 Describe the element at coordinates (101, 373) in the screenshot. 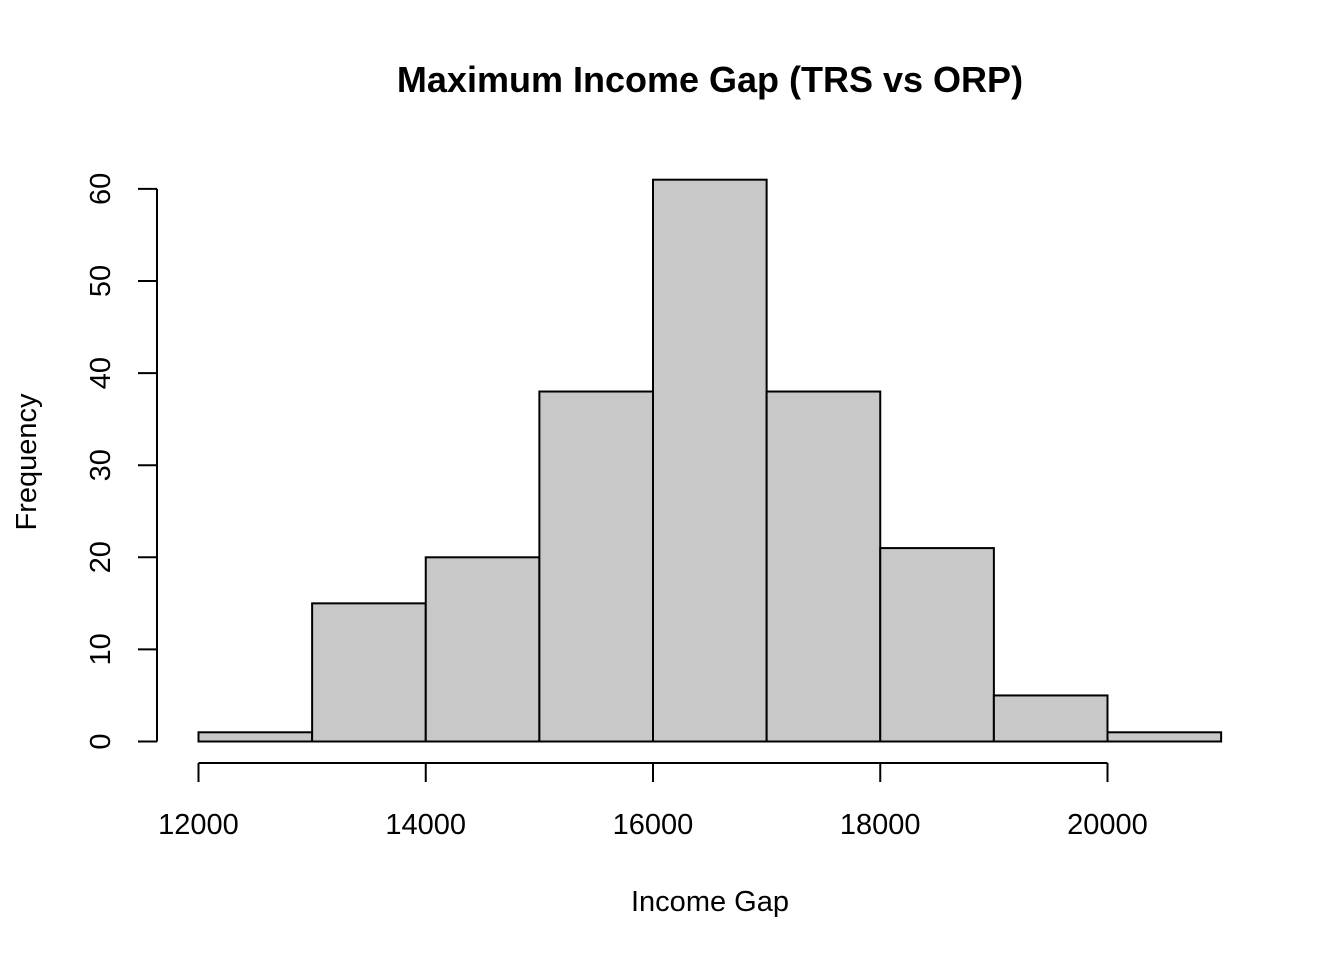

I see `y-tick-label: 40` at that location.